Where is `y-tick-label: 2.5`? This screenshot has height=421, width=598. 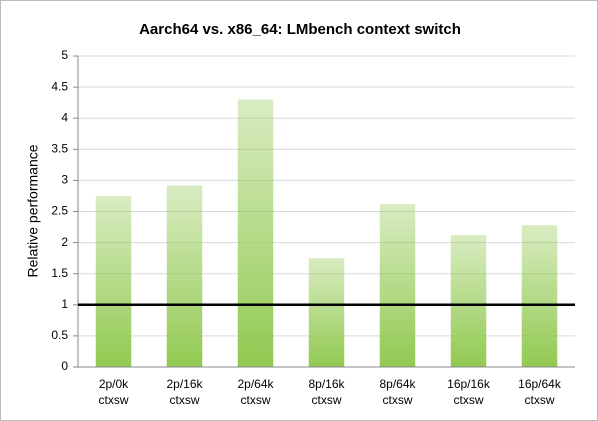 y-tick-label: 2.5 is located at coordinates (59, 211).